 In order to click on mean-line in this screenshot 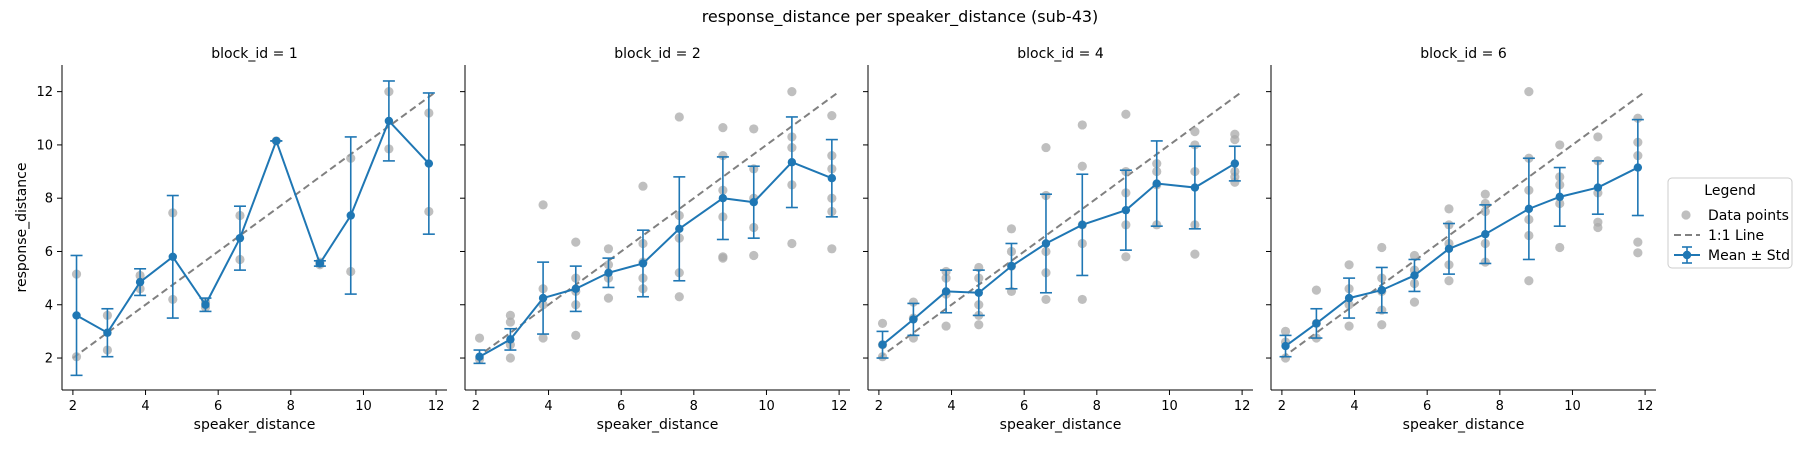, I will do `click(1461, 256)`.